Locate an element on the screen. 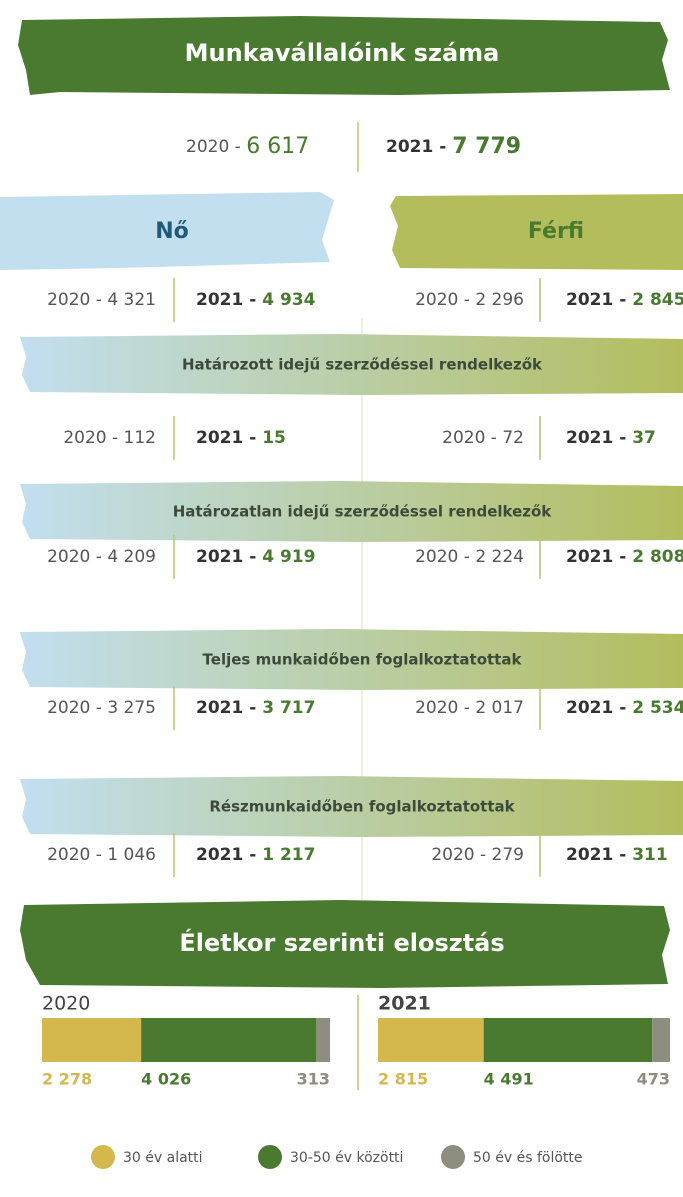 This screenshot has height=1197, width=683. value-2020: 2020 - 3 275 is located at coordinates (101, 708).